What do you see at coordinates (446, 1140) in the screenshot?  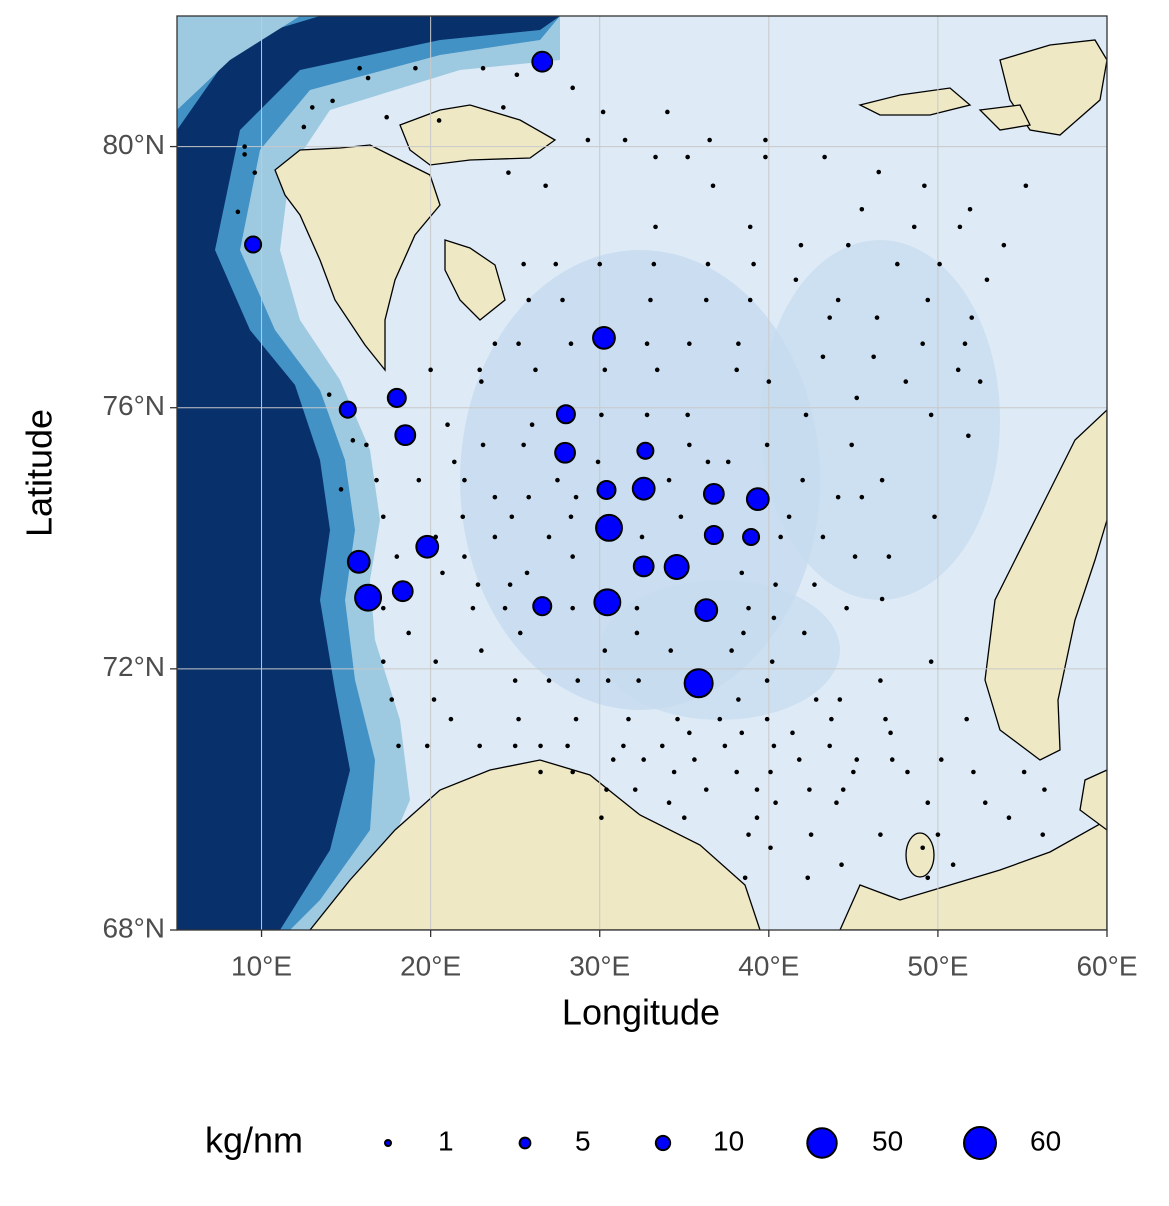 I see `legend-label: 1` at bounding box center [446, 1140].